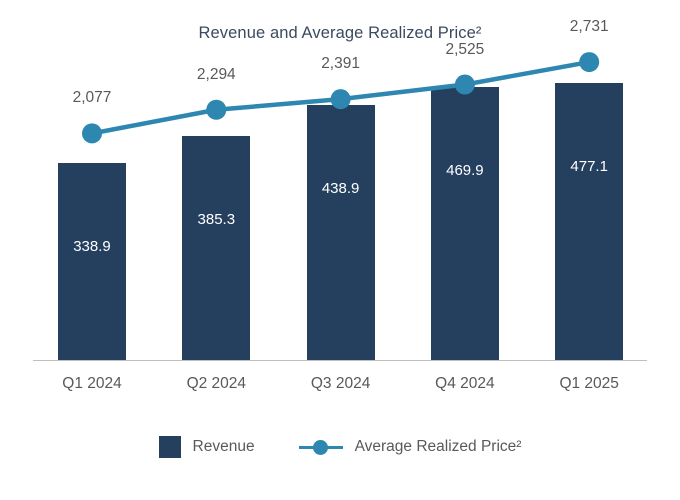 The width and height of the screenshot is (680, 500). I want to click on x-axis-label-q2-2024: Q2 2024, so click(216, 383).